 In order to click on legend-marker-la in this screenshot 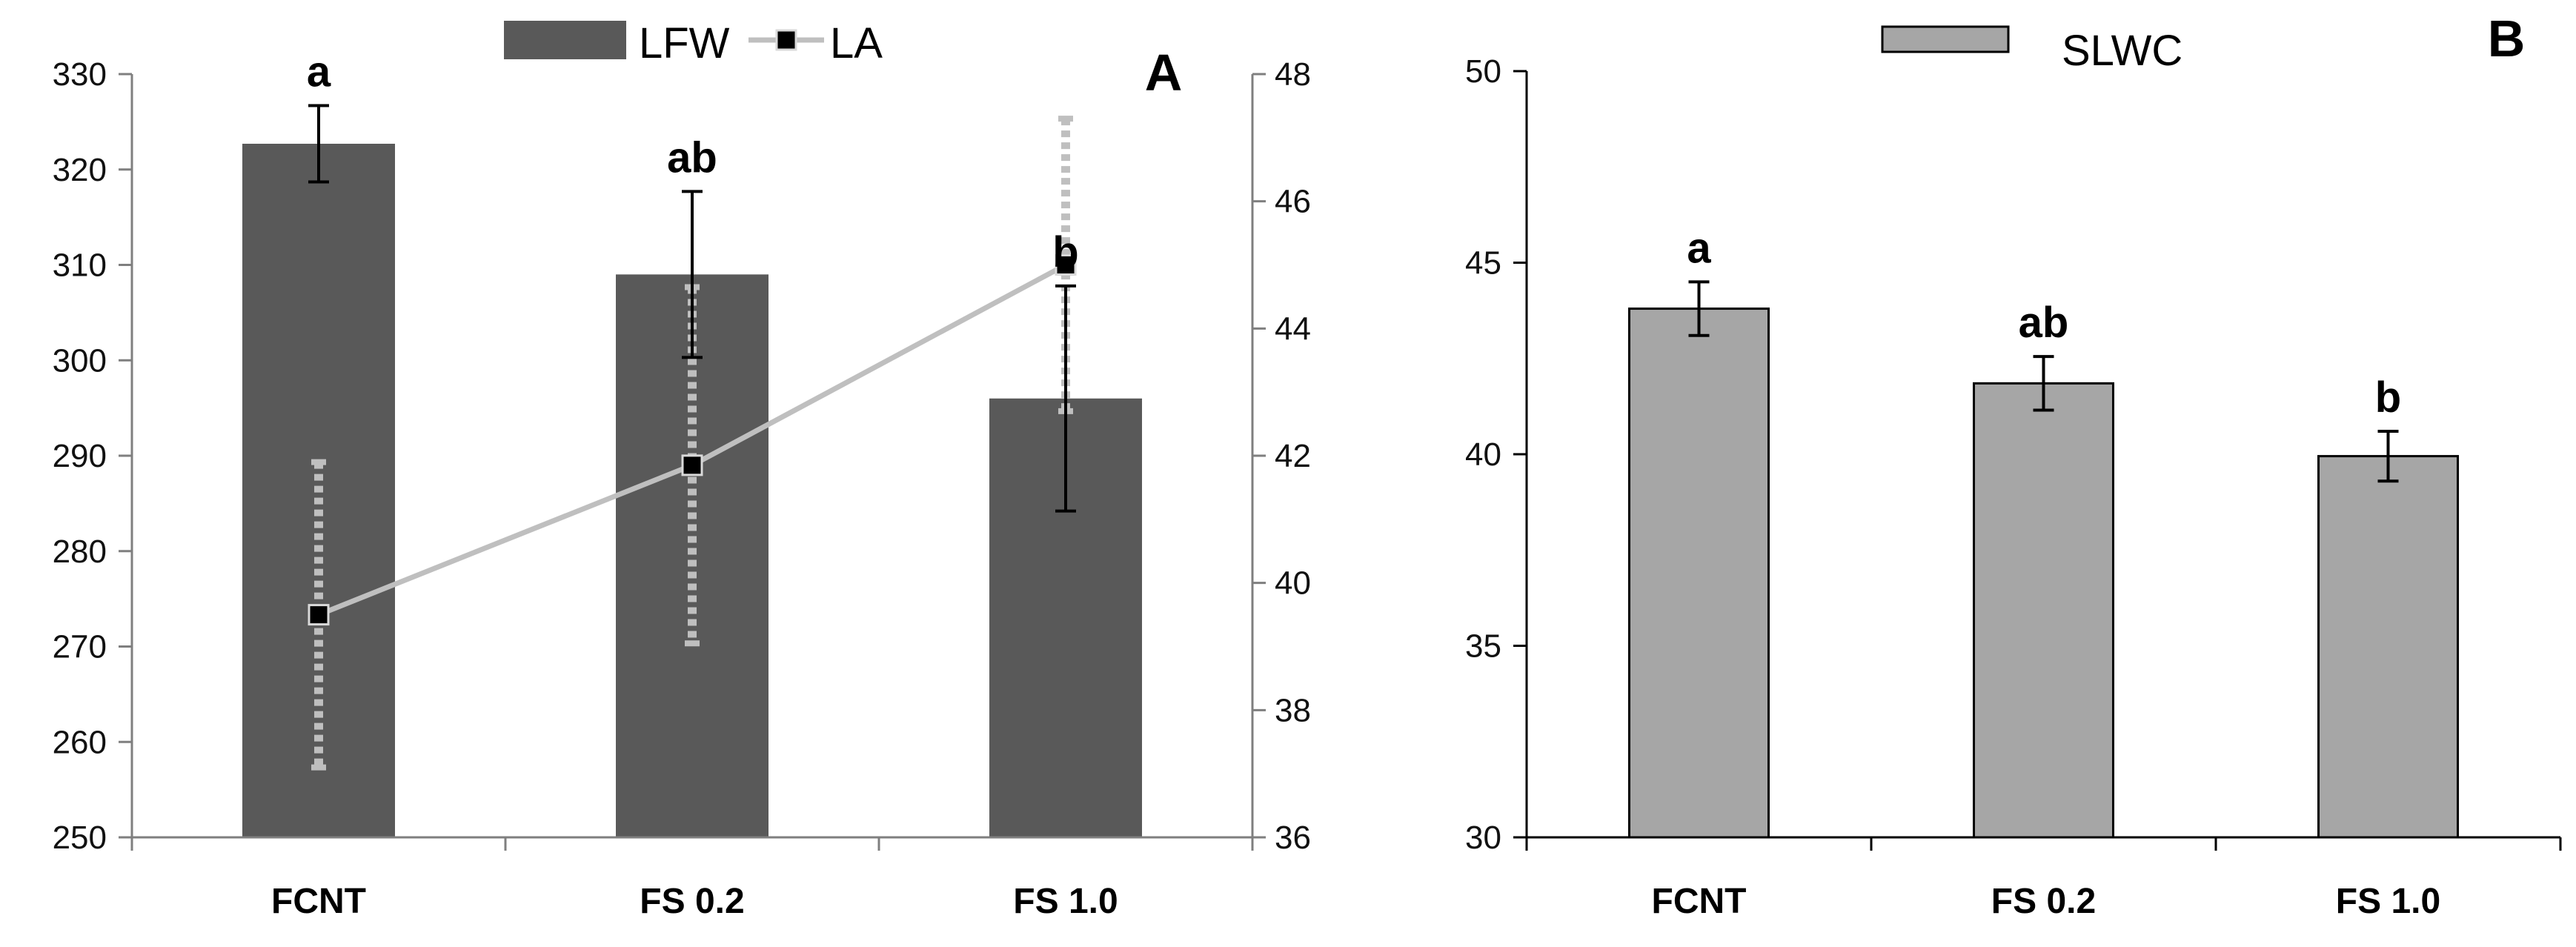, I will do `click(786, 40)`.